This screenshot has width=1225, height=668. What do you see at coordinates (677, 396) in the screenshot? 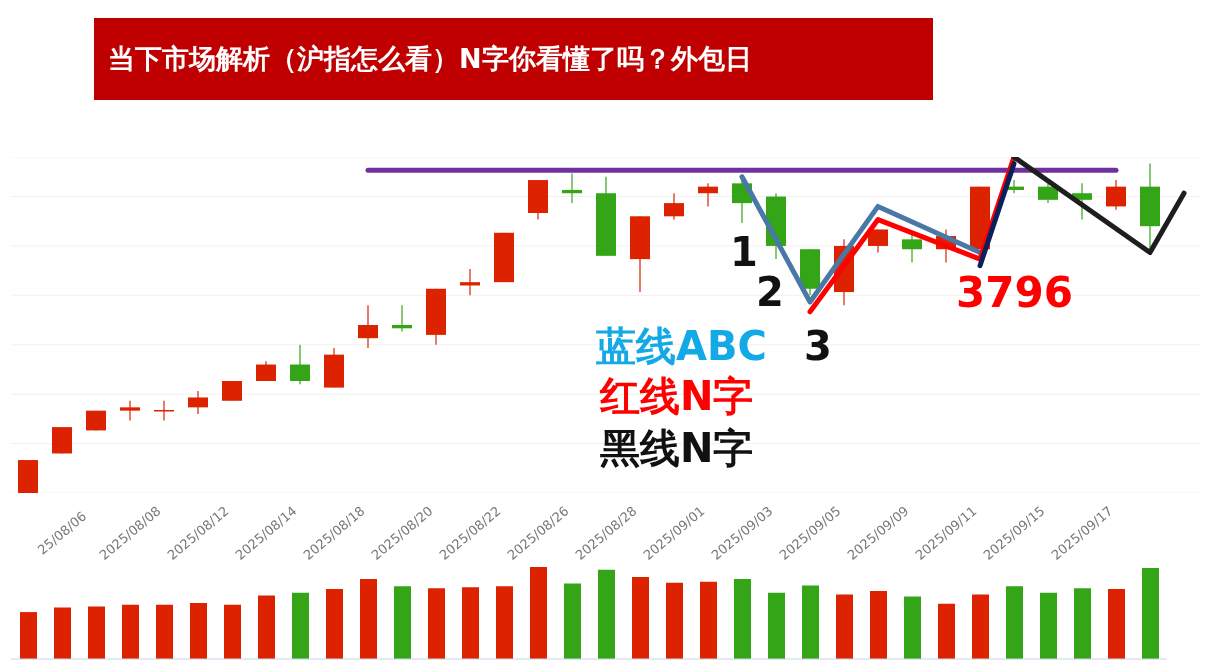
I see `annotation: 红线N字` at bounding box center [677, 396].